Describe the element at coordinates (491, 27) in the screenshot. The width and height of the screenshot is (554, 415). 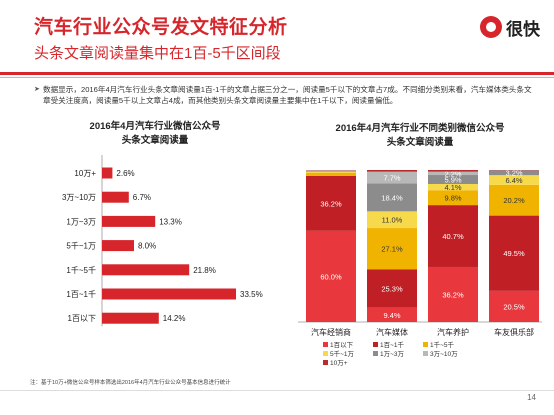
I see `logo-icon` at that location.